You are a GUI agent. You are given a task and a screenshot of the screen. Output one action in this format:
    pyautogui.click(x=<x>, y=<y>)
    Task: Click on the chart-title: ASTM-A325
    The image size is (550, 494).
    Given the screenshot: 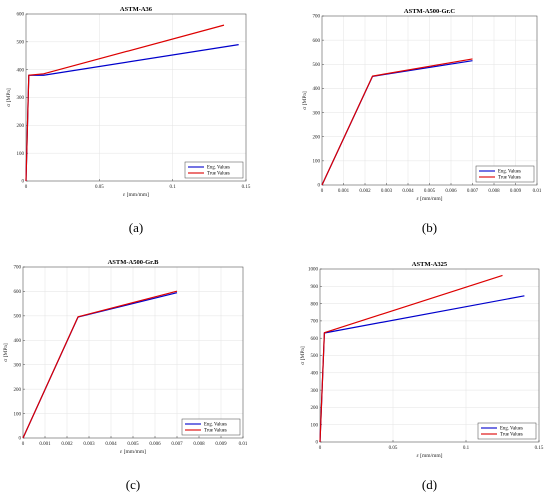 What is the action you would take?
    pyautogui.click(x=430, y=264)
    